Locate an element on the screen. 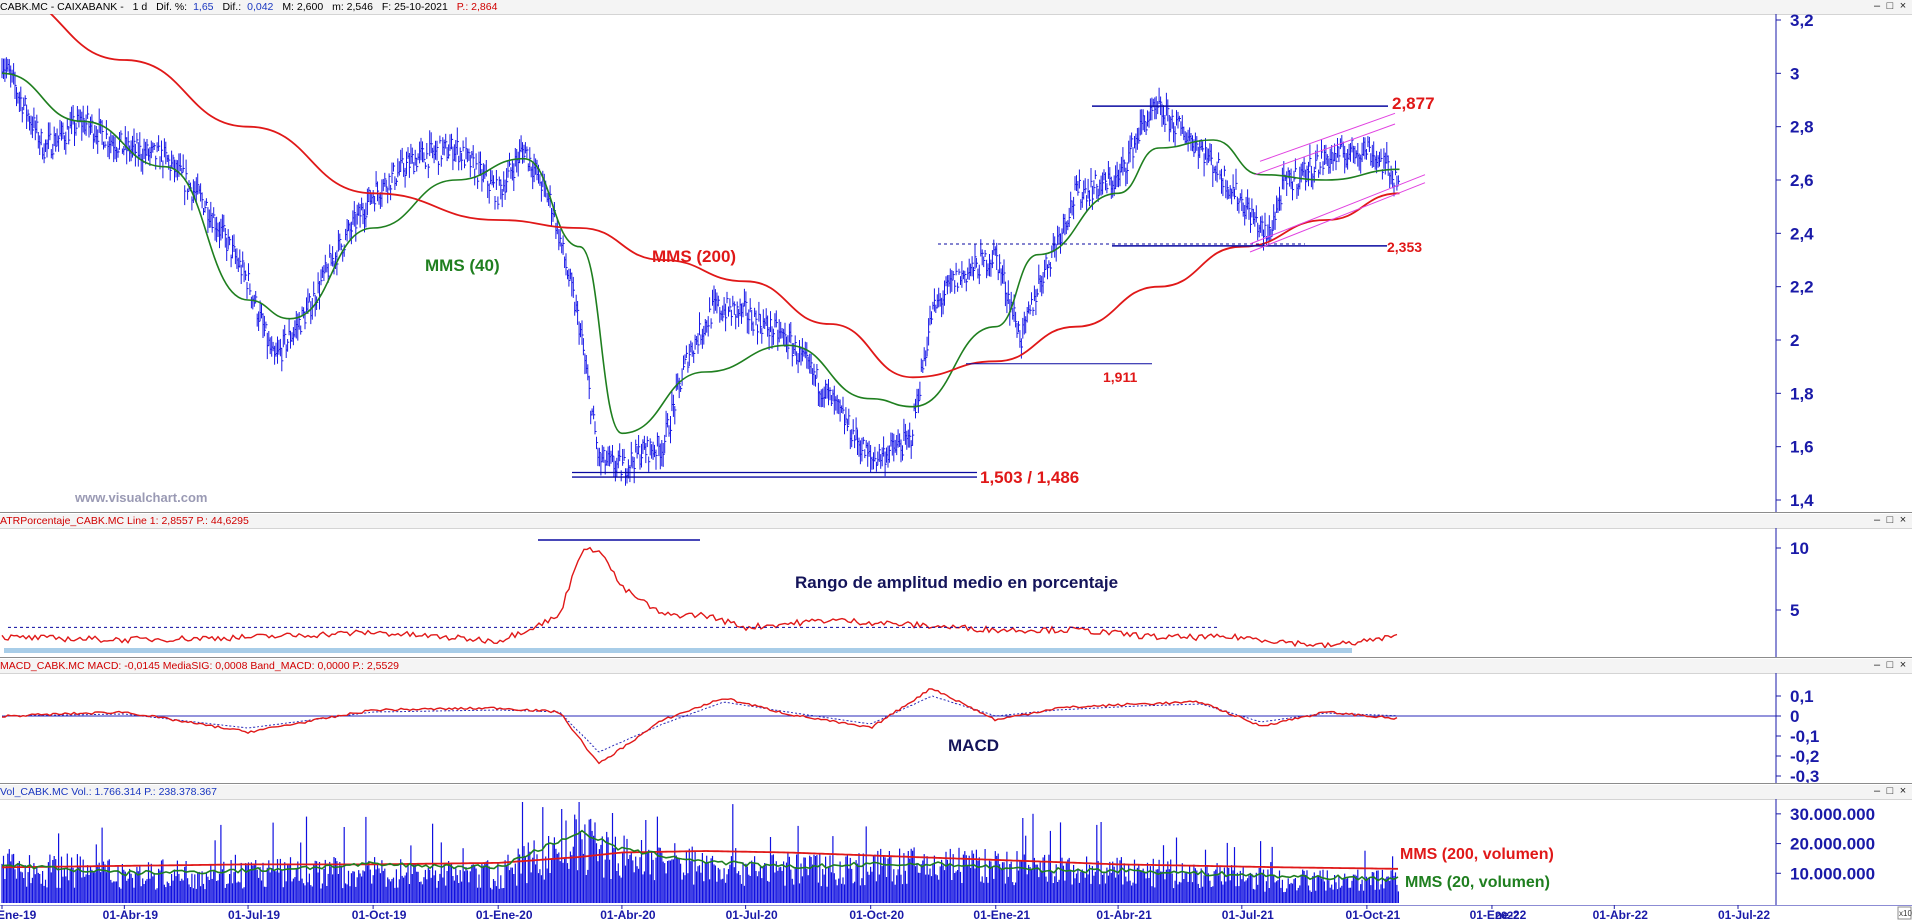 The height and width of the screenshot is (922, 1912). symbol-label: CABK.MC - CAIXABANK - is located at coordinates (62, 7).